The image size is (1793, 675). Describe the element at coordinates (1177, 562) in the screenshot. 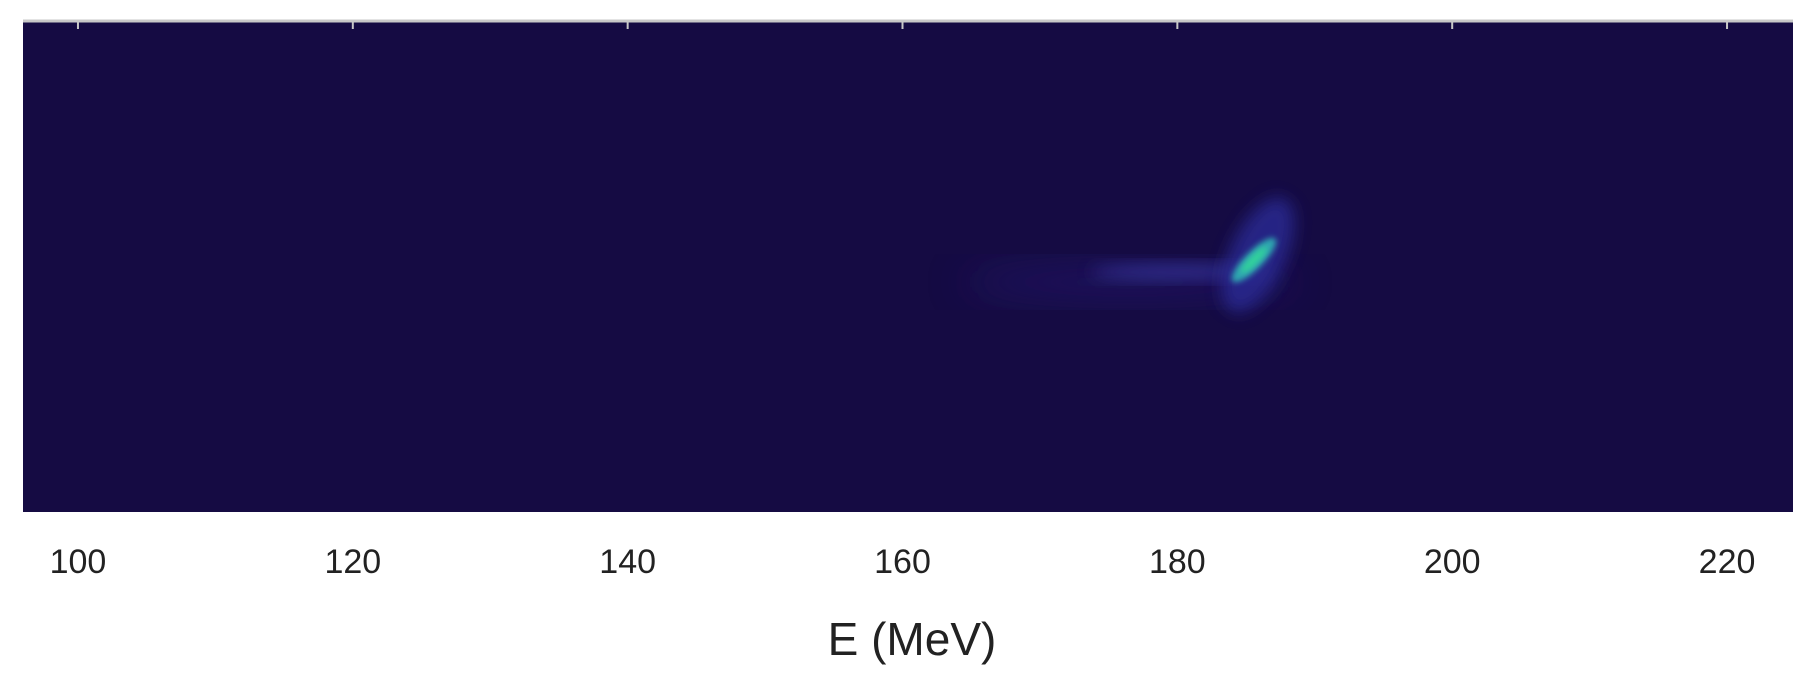

I see `x-tick-label: 180` at that location.